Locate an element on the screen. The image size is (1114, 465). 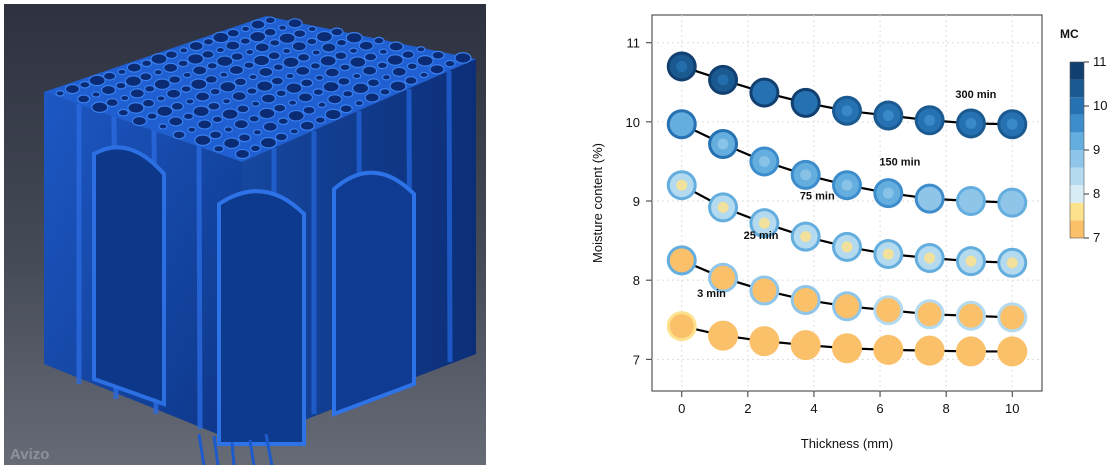
colorbar-tick-label: 9 is located at coordinates (1096, 149).